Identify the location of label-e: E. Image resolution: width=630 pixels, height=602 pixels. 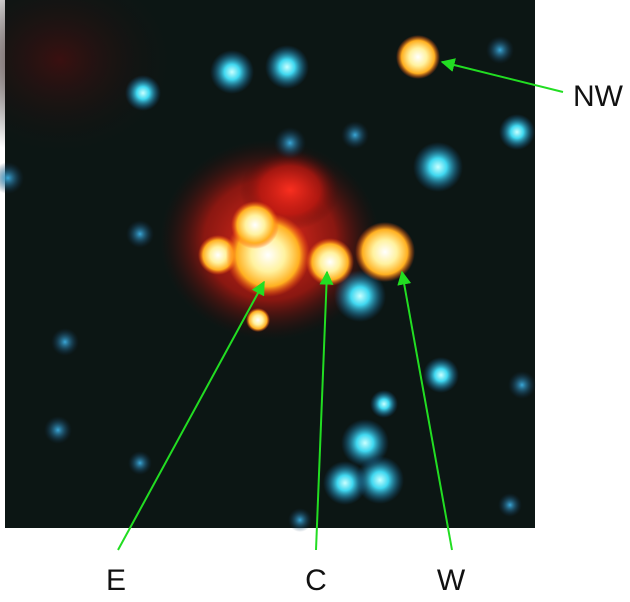
(116, 580).